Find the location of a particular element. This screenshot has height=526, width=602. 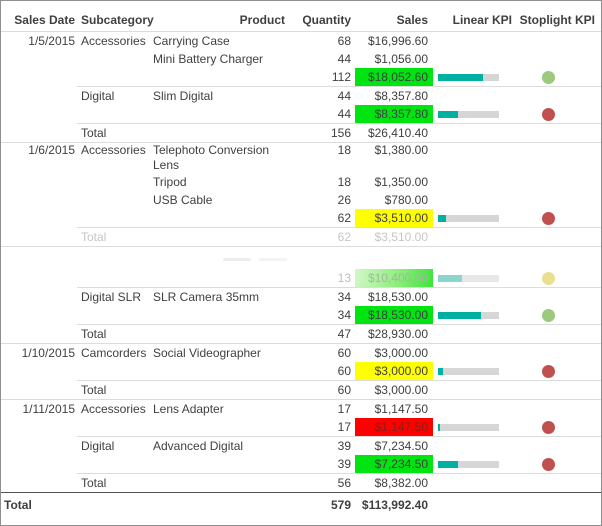

cell-quantity: 44 is located at coordinates (344, 59).